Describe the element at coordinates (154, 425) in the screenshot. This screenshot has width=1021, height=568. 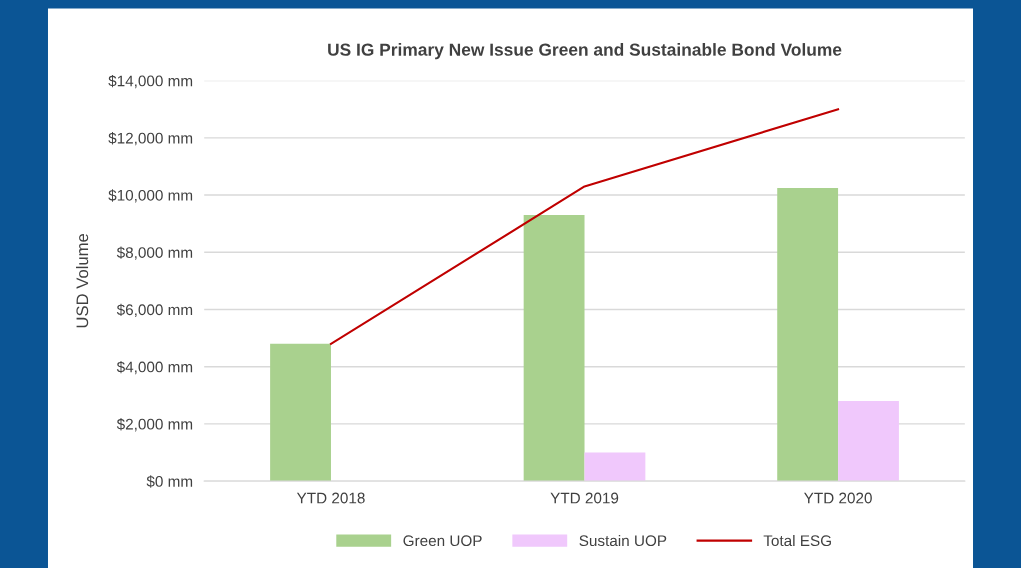
I see `y-tick-label: $2,000 mm` at that location.